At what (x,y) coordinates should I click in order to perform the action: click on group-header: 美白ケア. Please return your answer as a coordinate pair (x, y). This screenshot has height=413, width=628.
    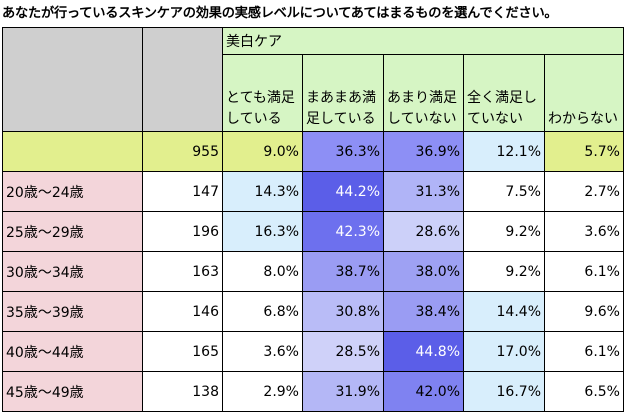
    Looking at the image, I should click on (423, 41).